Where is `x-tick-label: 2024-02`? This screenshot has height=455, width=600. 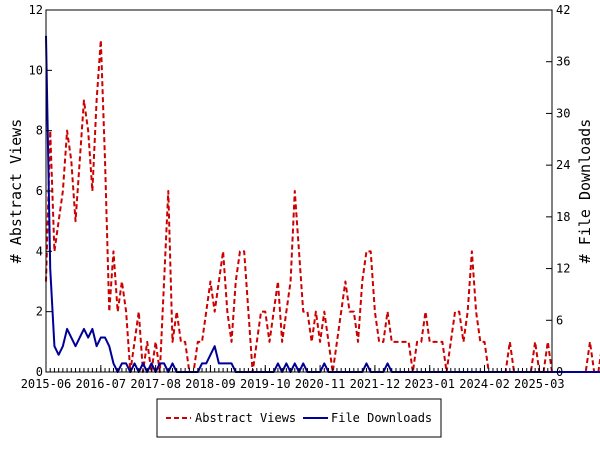
x-tick-label: 2024-02 is located at coordinates (484, 384).